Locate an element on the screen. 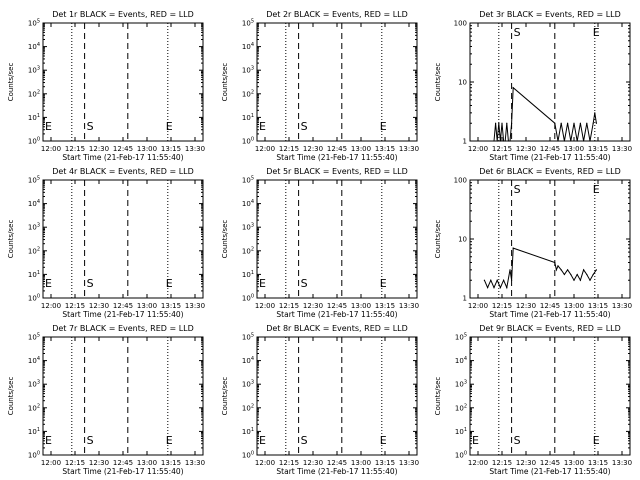 The image size is (640, 480). panel-title: Det 3r BLACK = Events, RED = LLD is located at coordinates (550, 14).